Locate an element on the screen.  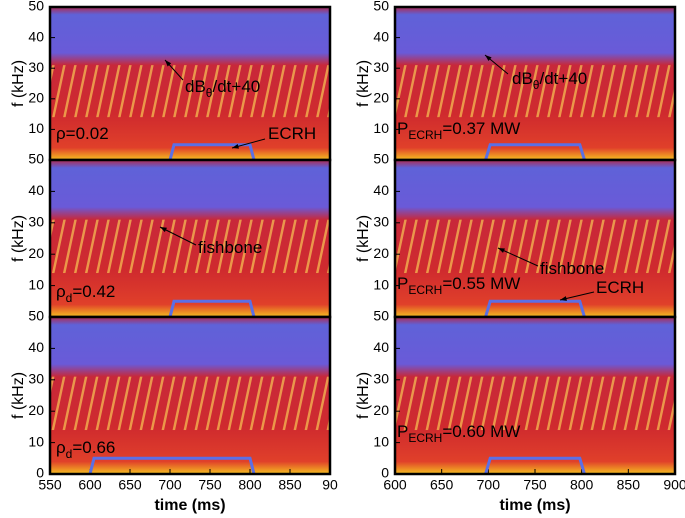
annotation: ρd=0.66 is located at coordinates (85, 449).